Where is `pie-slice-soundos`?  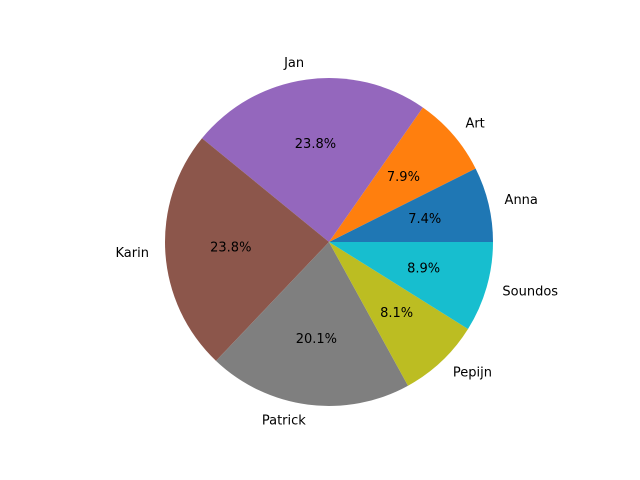
pie-slice-soundos is located at coordinates (411, 286).